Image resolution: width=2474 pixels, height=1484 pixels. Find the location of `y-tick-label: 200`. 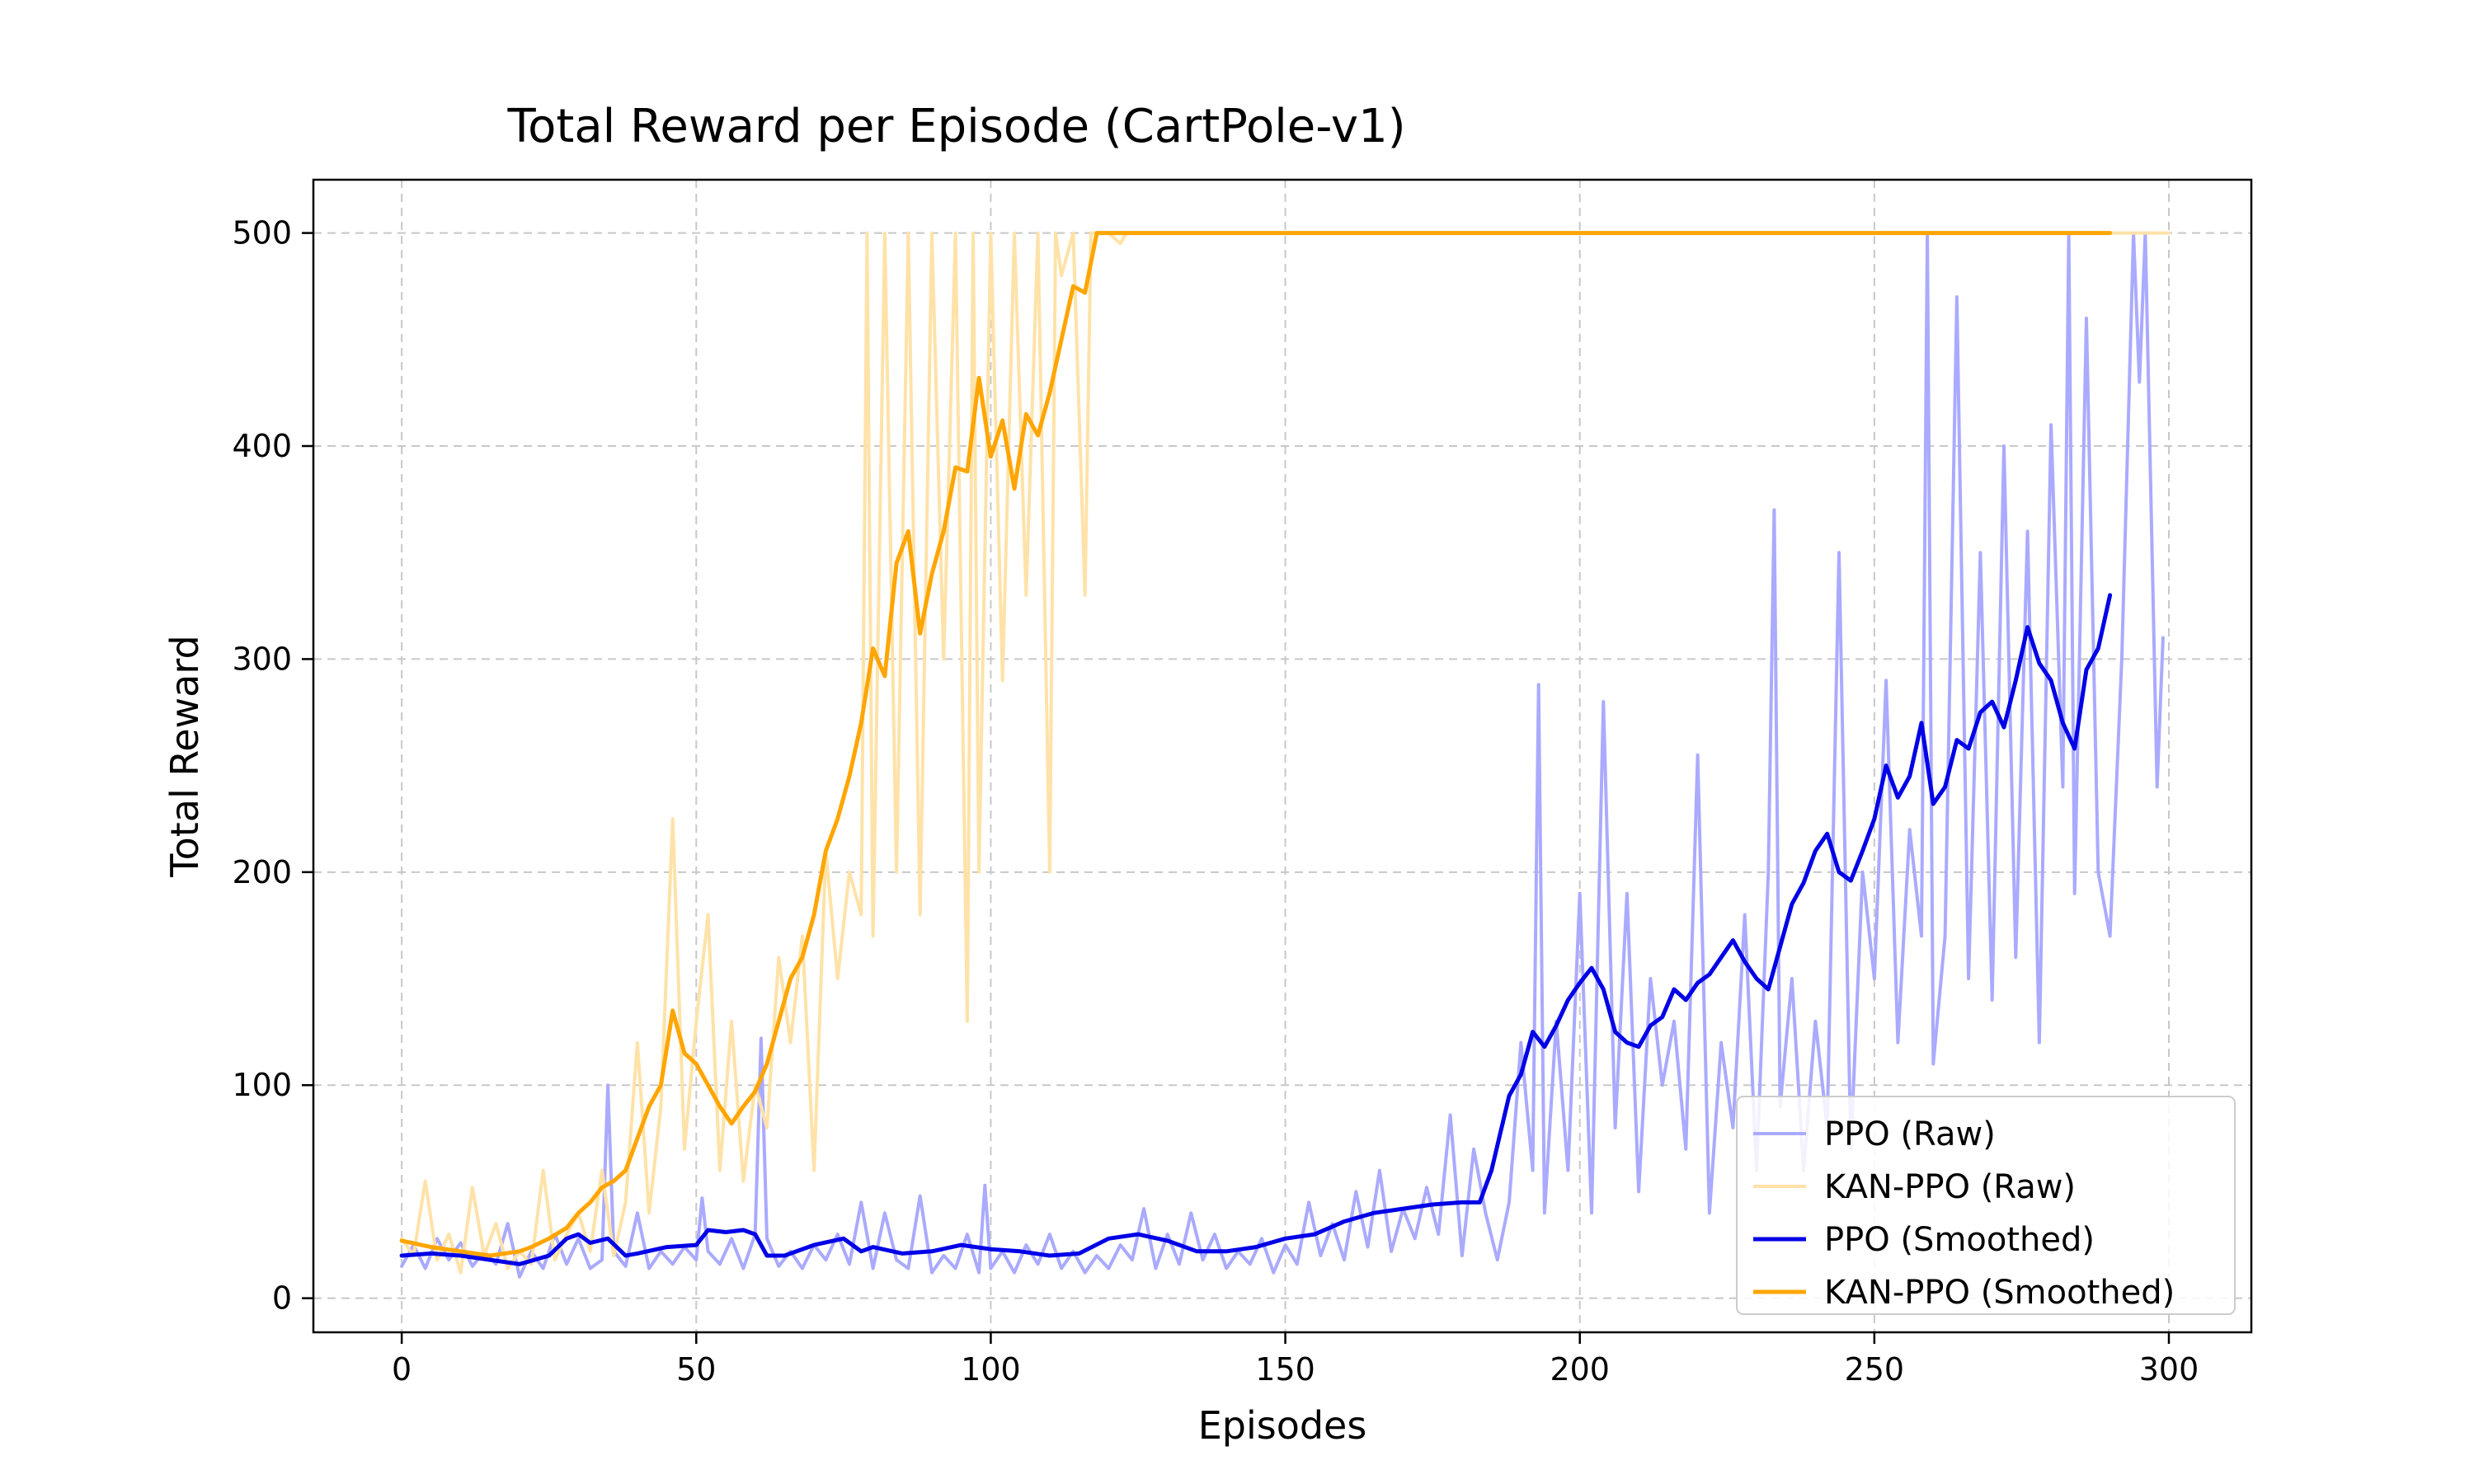

y-tick-label: 200 is located at coordinates (262, 872).